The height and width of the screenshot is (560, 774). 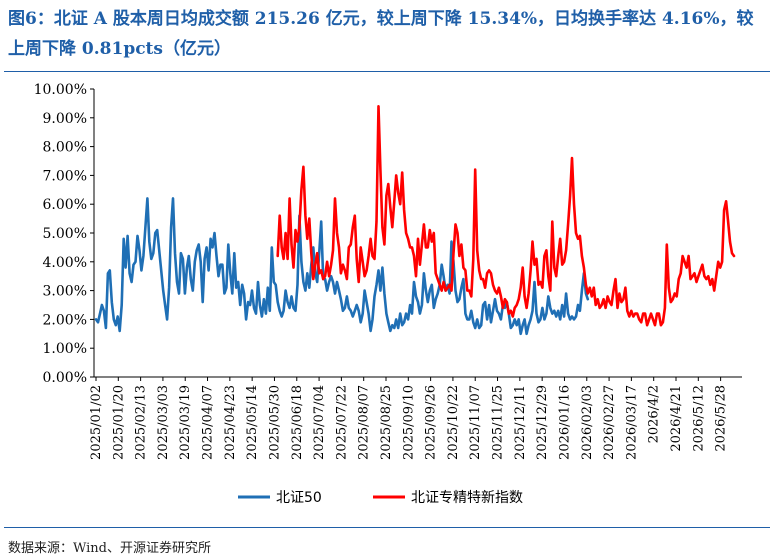 I want to click on x-tick-label: 2026/5/28, so click(x=721, y=418).